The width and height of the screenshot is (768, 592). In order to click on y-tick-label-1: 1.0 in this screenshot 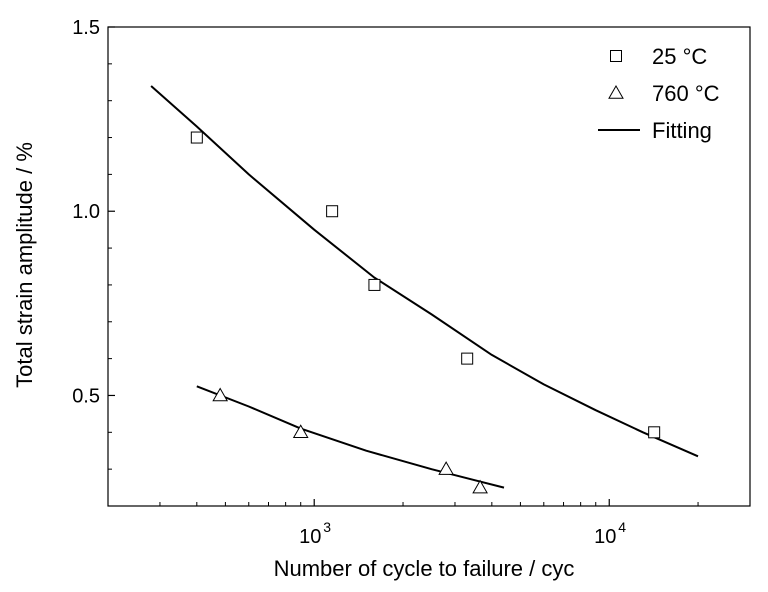, I will do `click(86, 212)`.